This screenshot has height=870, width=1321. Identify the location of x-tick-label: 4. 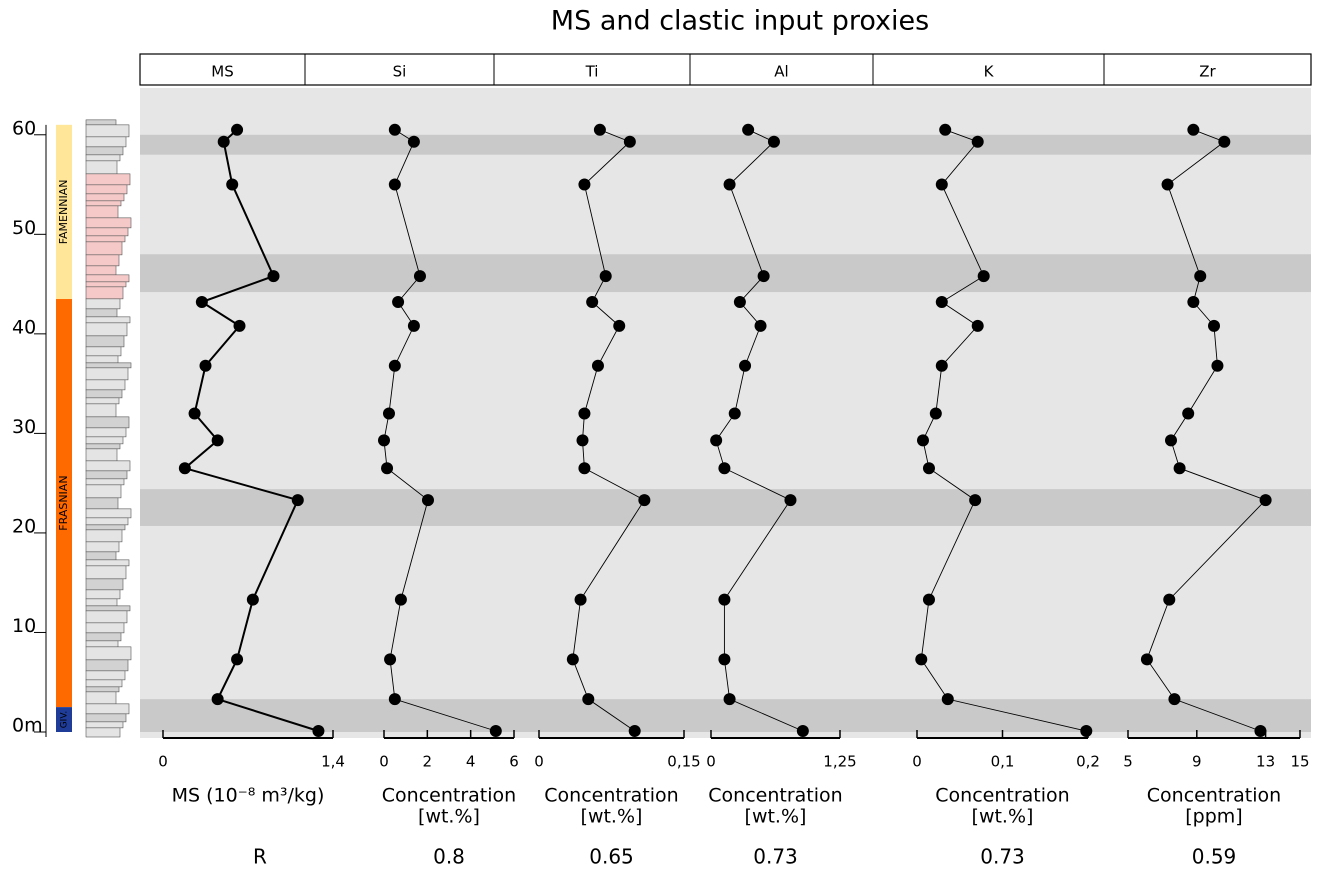
(471, 762).